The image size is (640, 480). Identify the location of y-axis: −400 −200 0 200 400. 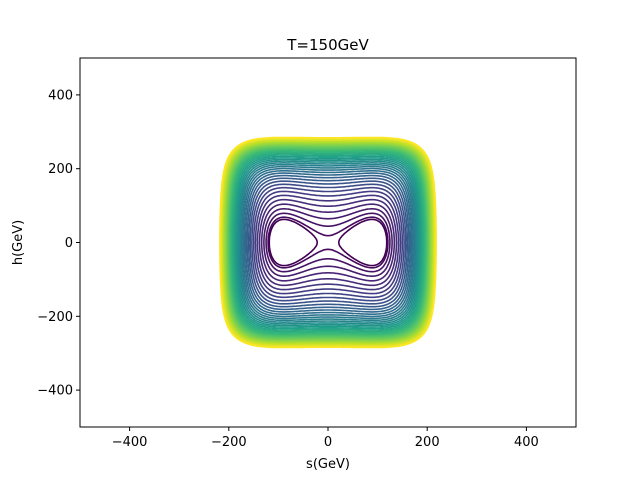
(58, 243).